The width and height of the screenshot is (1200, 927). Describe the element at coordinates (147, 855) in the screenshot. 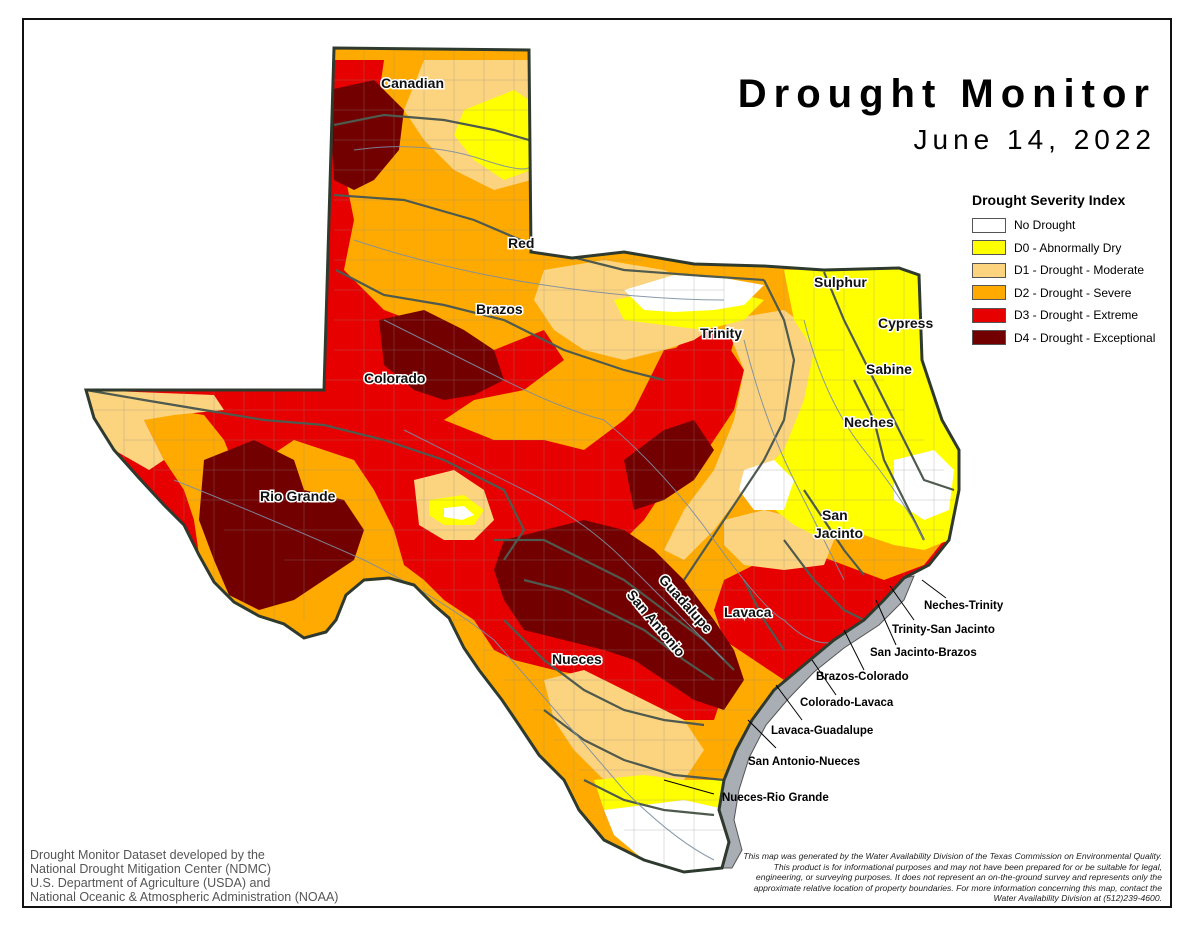

I see `credit-line: Drought Monitor Dataset developed by the` at that location.